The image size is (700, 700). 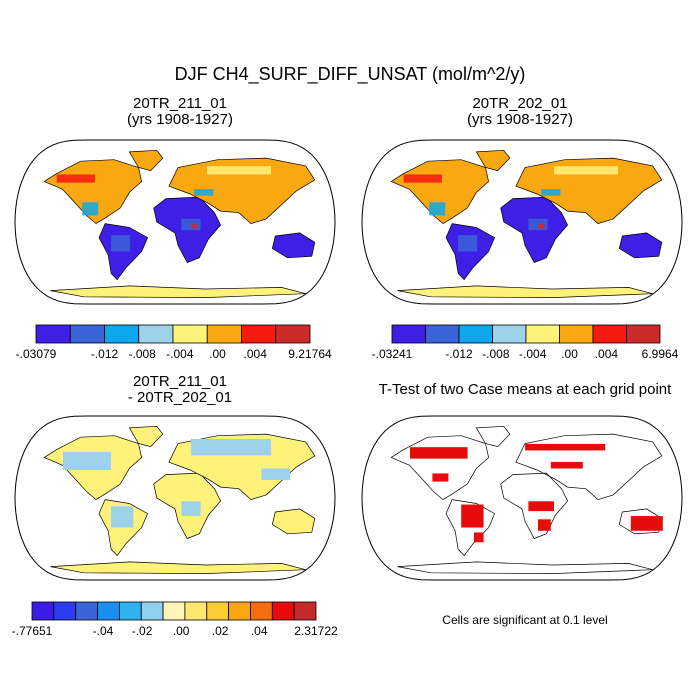 What do you see at coordinates (178, 291) in the screenshot?
I see `continent-antarctica-top-left` at bounding box center [178, 291].